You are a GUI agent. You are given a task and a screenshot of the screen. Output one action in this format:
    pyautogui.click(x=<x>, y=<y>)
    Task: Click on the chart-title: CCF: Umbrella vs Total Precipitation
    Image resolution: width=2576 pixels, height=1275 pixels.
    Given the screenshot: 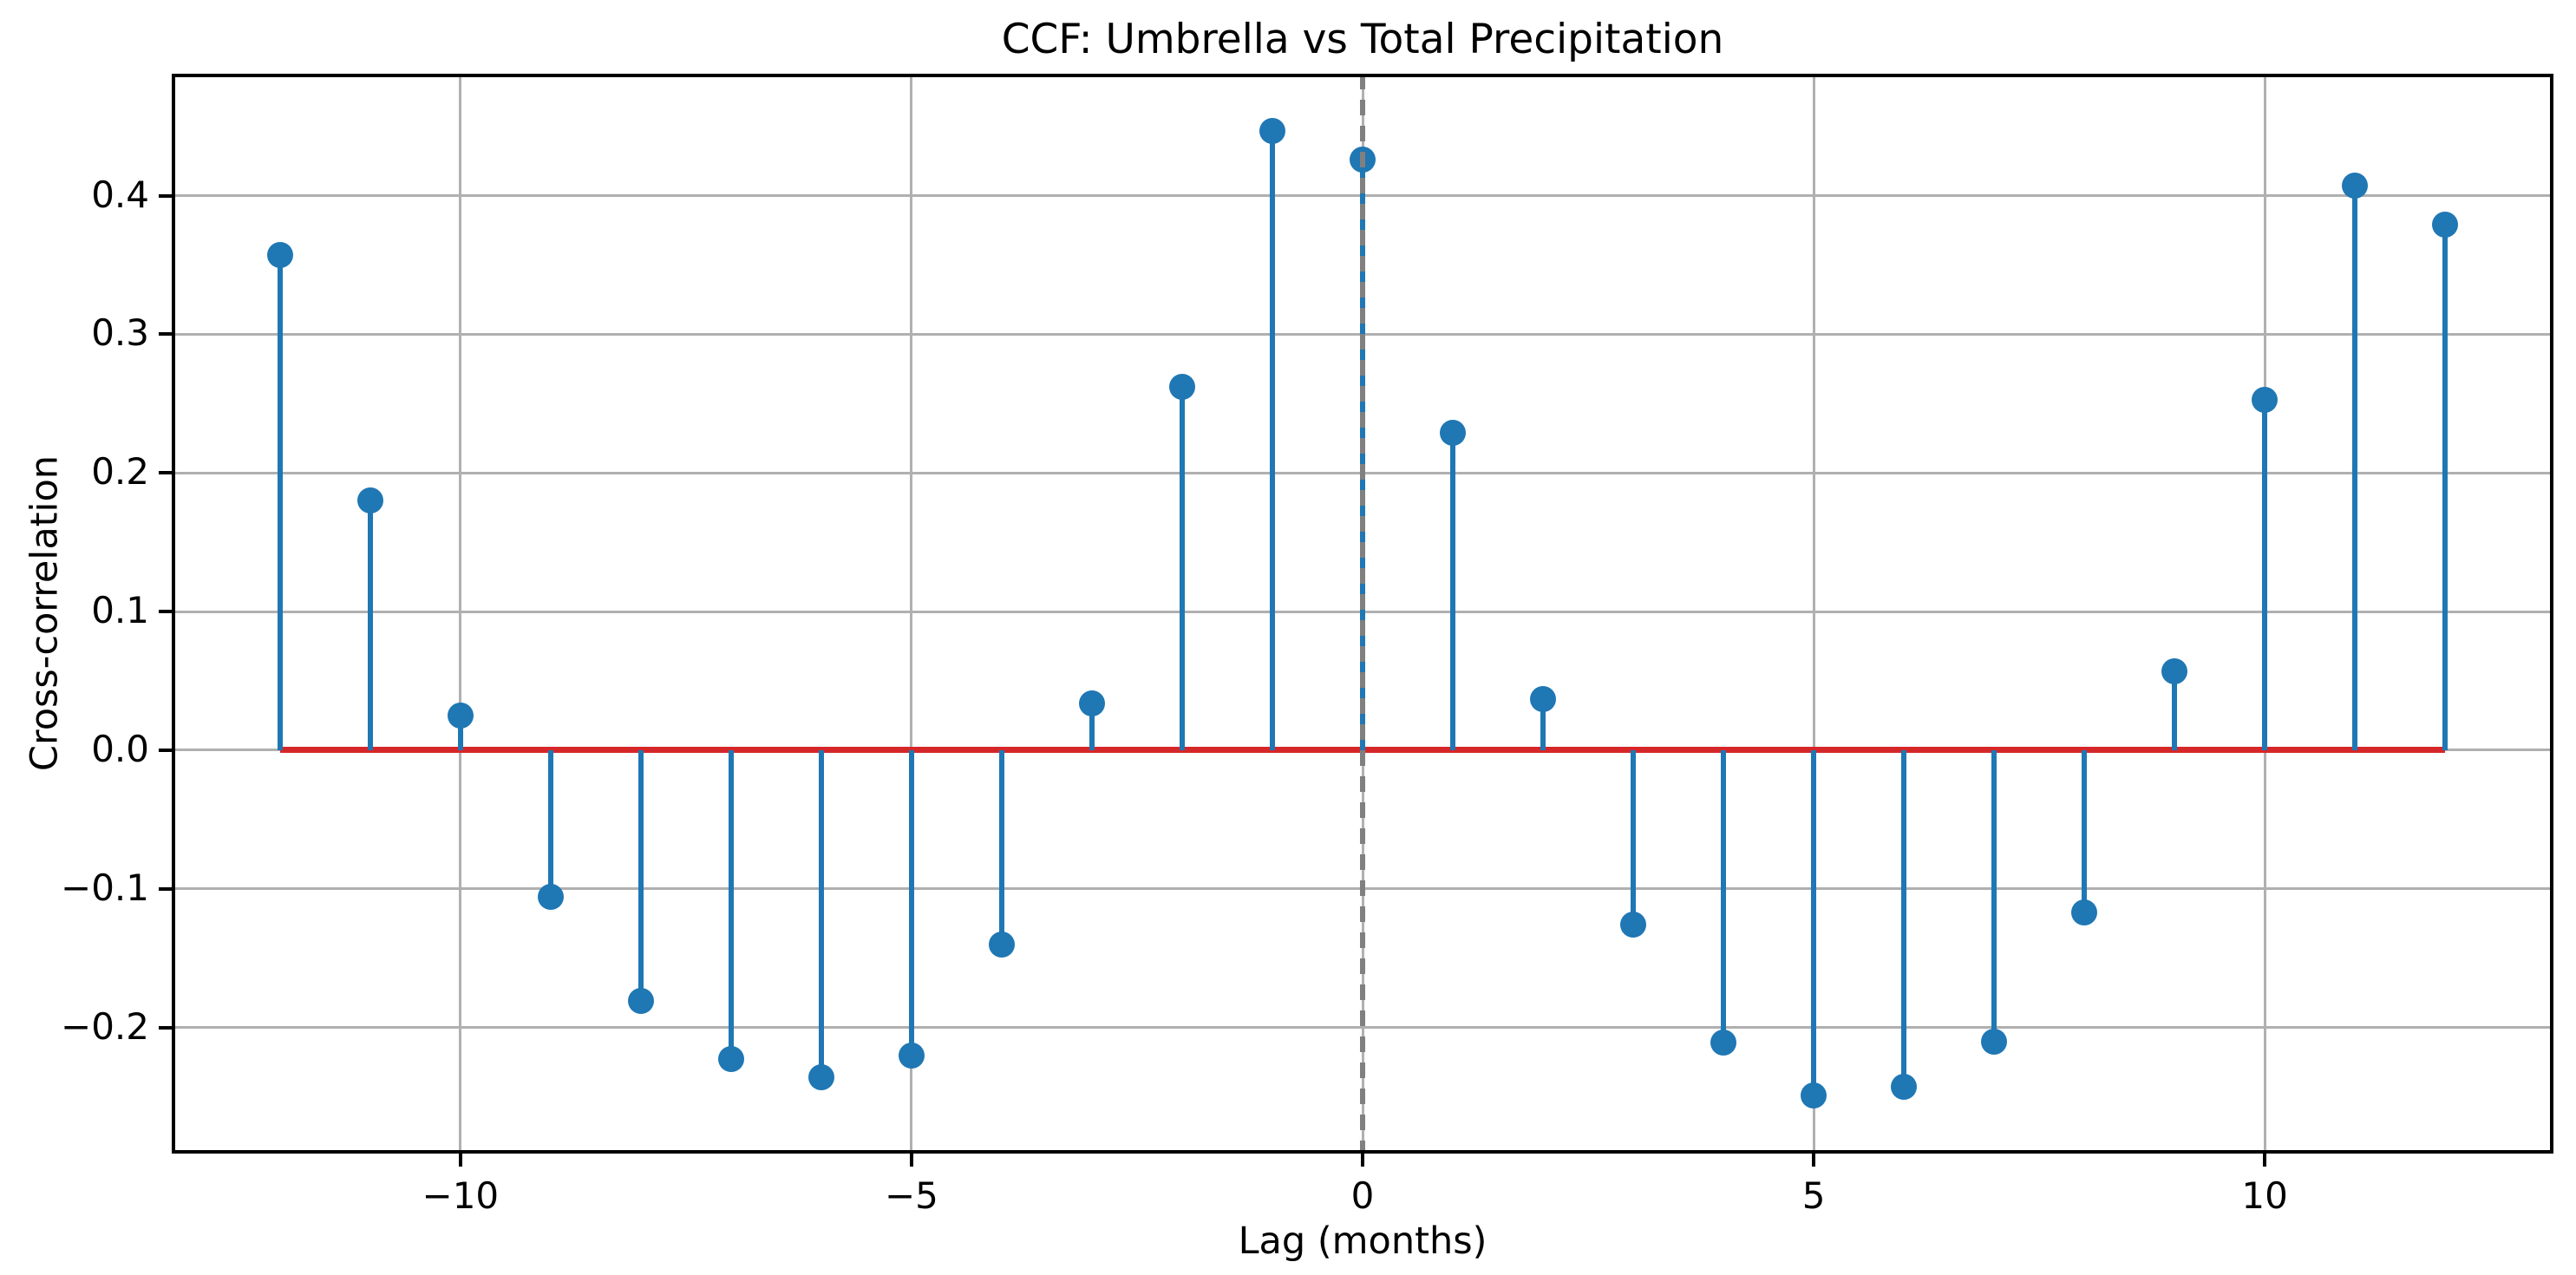 What is the action you would take?
    pyautogui.click(x=1362, y=39)
    